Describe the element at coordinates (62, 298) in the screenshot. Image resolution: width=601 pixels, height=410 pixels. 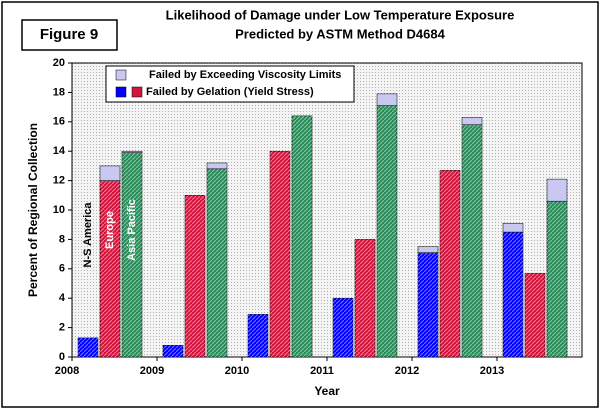
I see `y-tick-label: 4` at that location.